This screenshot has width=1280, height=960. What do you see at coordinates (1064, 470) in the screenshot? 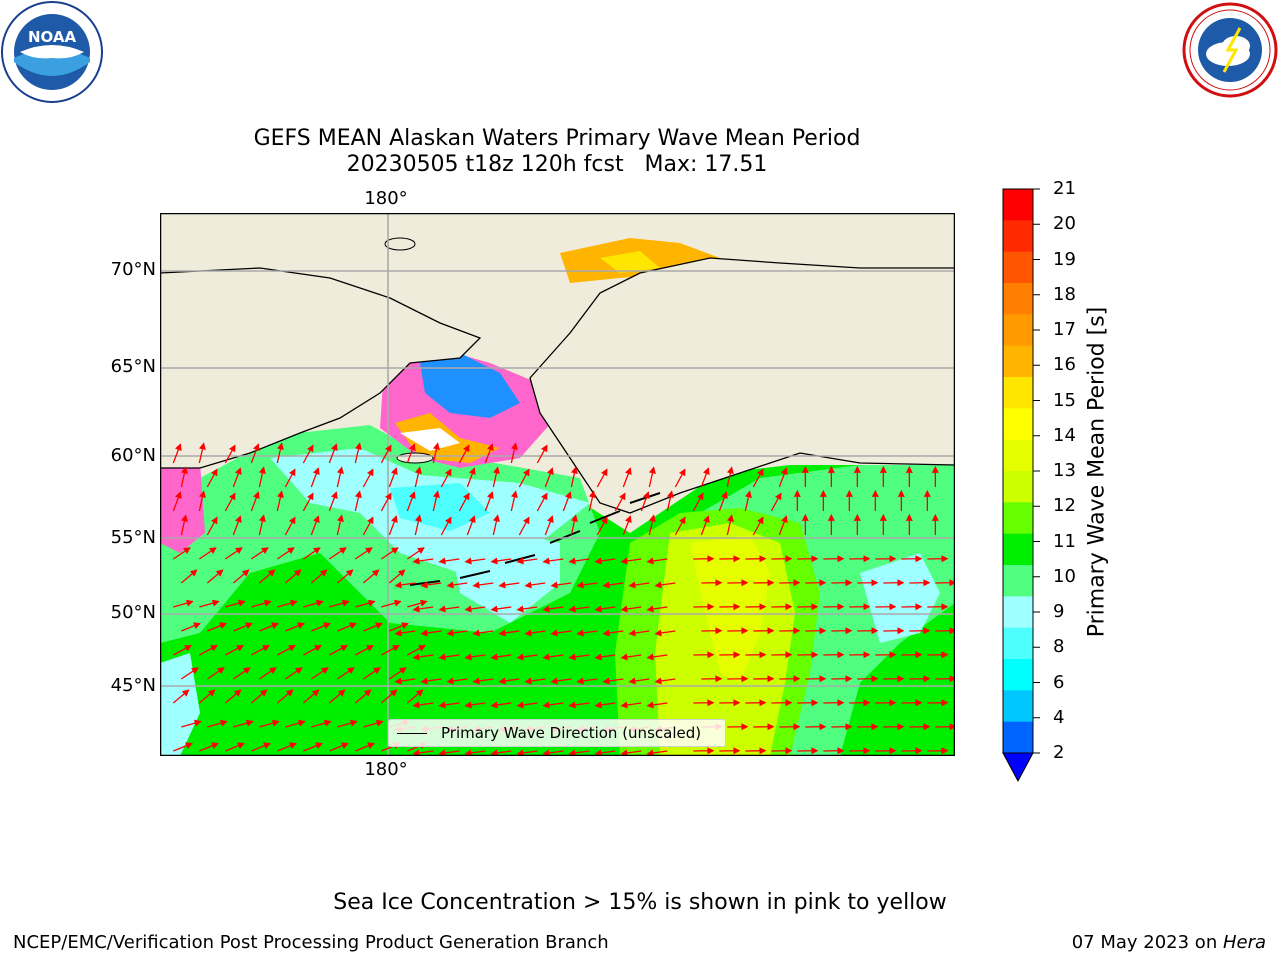
I see `colorbar-tick-label: 13` at bounding box center [1064, 470].